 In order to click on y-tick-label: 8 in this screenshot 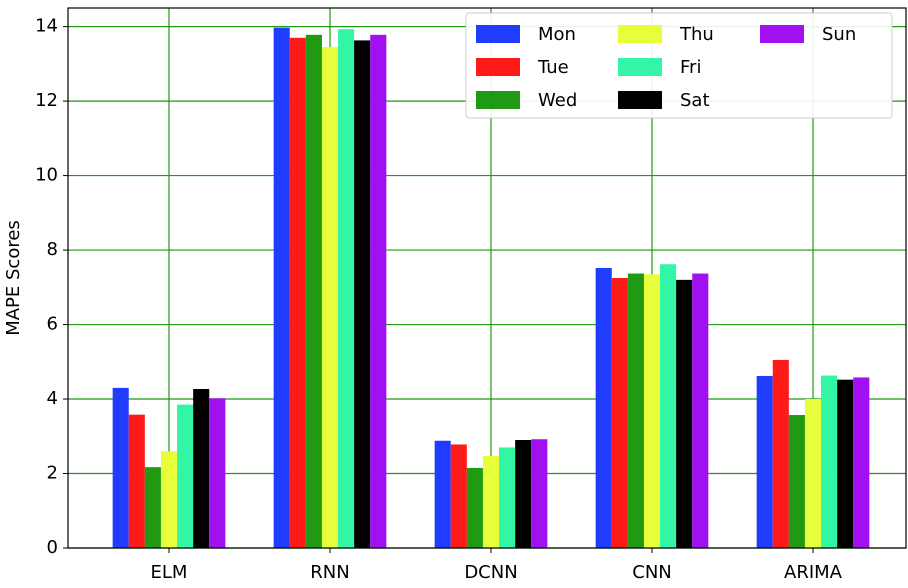, I will do `click(52, 249)`.